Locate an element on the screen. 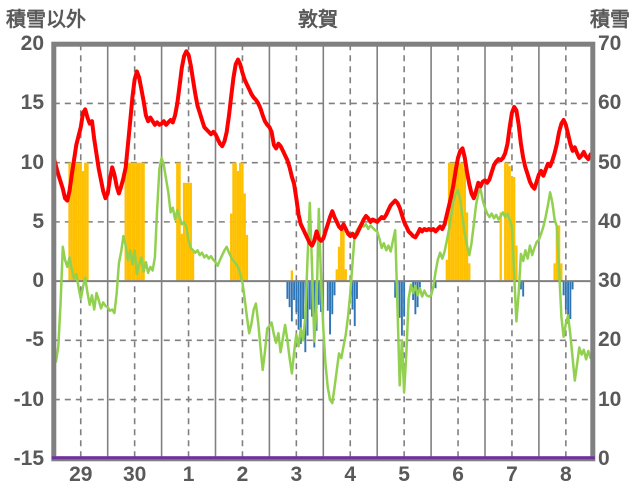 The width and height of the screenshot is (636, 501). right-axis-tick: 20 is located at coordinates (610, 340).